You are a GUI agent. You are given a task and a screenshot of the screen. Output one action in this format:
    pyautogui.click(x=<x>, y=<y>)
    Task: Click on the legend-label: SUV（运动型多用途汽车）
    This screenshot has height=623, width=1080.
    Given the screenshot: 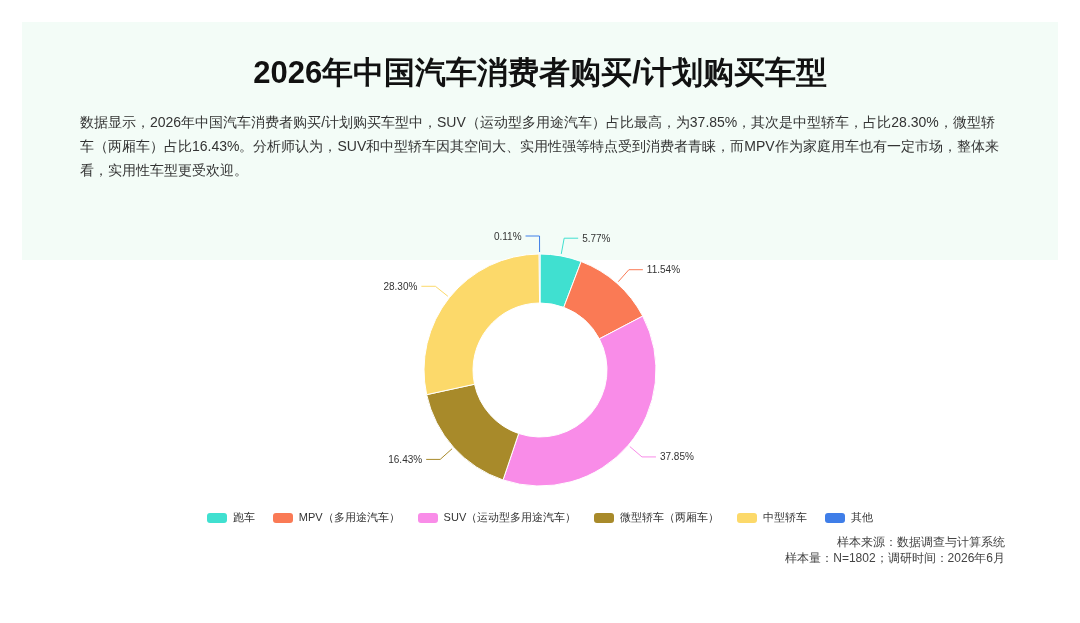 What is the action you would take?
    pyautogui.click(x=509, y=517)
    